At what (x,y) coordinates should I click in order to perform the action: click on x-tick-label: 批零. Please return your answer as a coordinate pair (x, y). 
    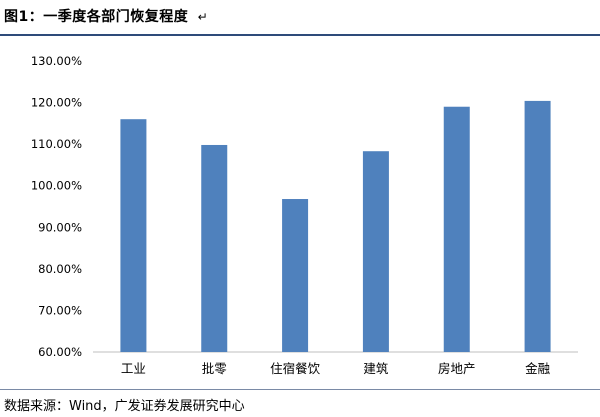
    Looking at the image, I should click on (215, 368).